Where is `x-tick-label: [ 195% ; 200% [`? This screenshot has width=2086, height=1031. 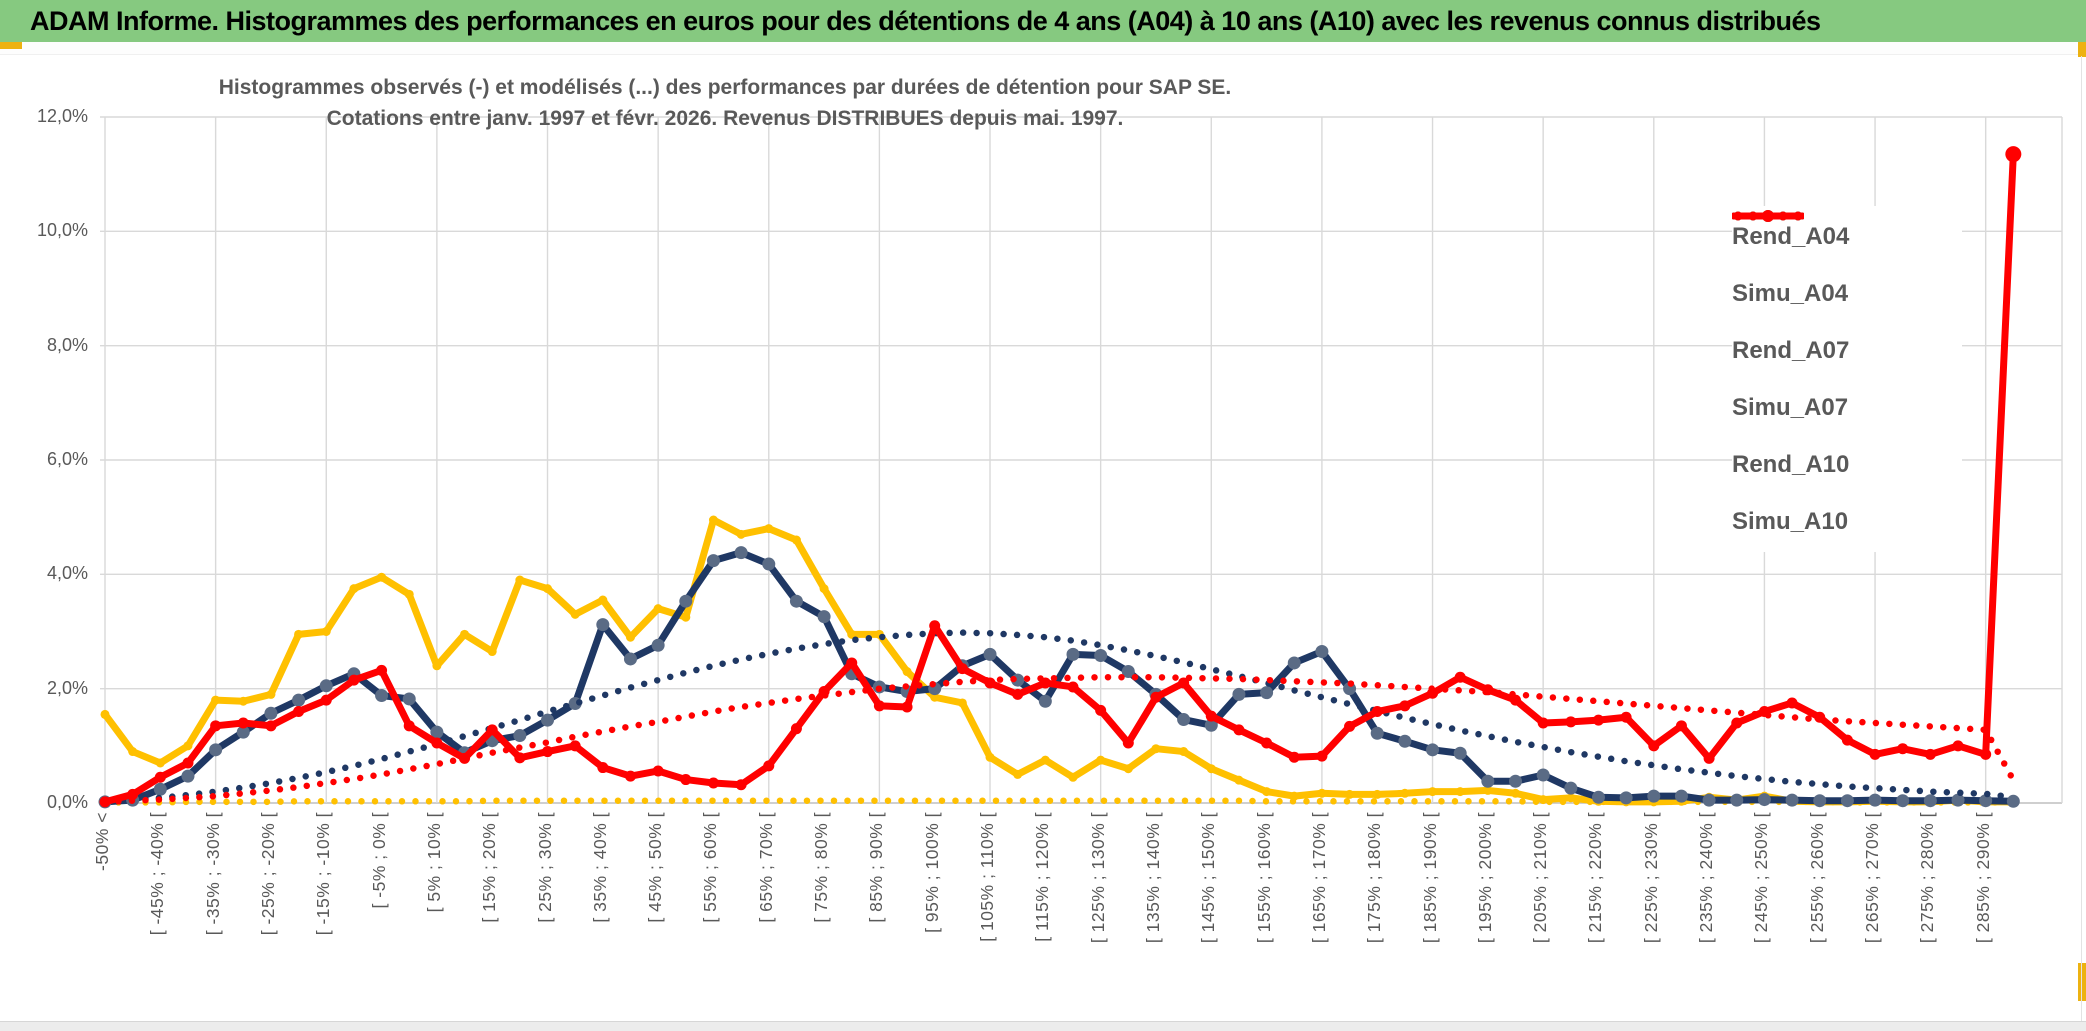
x-tick-label: [ 195% ; 200% [ is located at coordinates (1484, 878).